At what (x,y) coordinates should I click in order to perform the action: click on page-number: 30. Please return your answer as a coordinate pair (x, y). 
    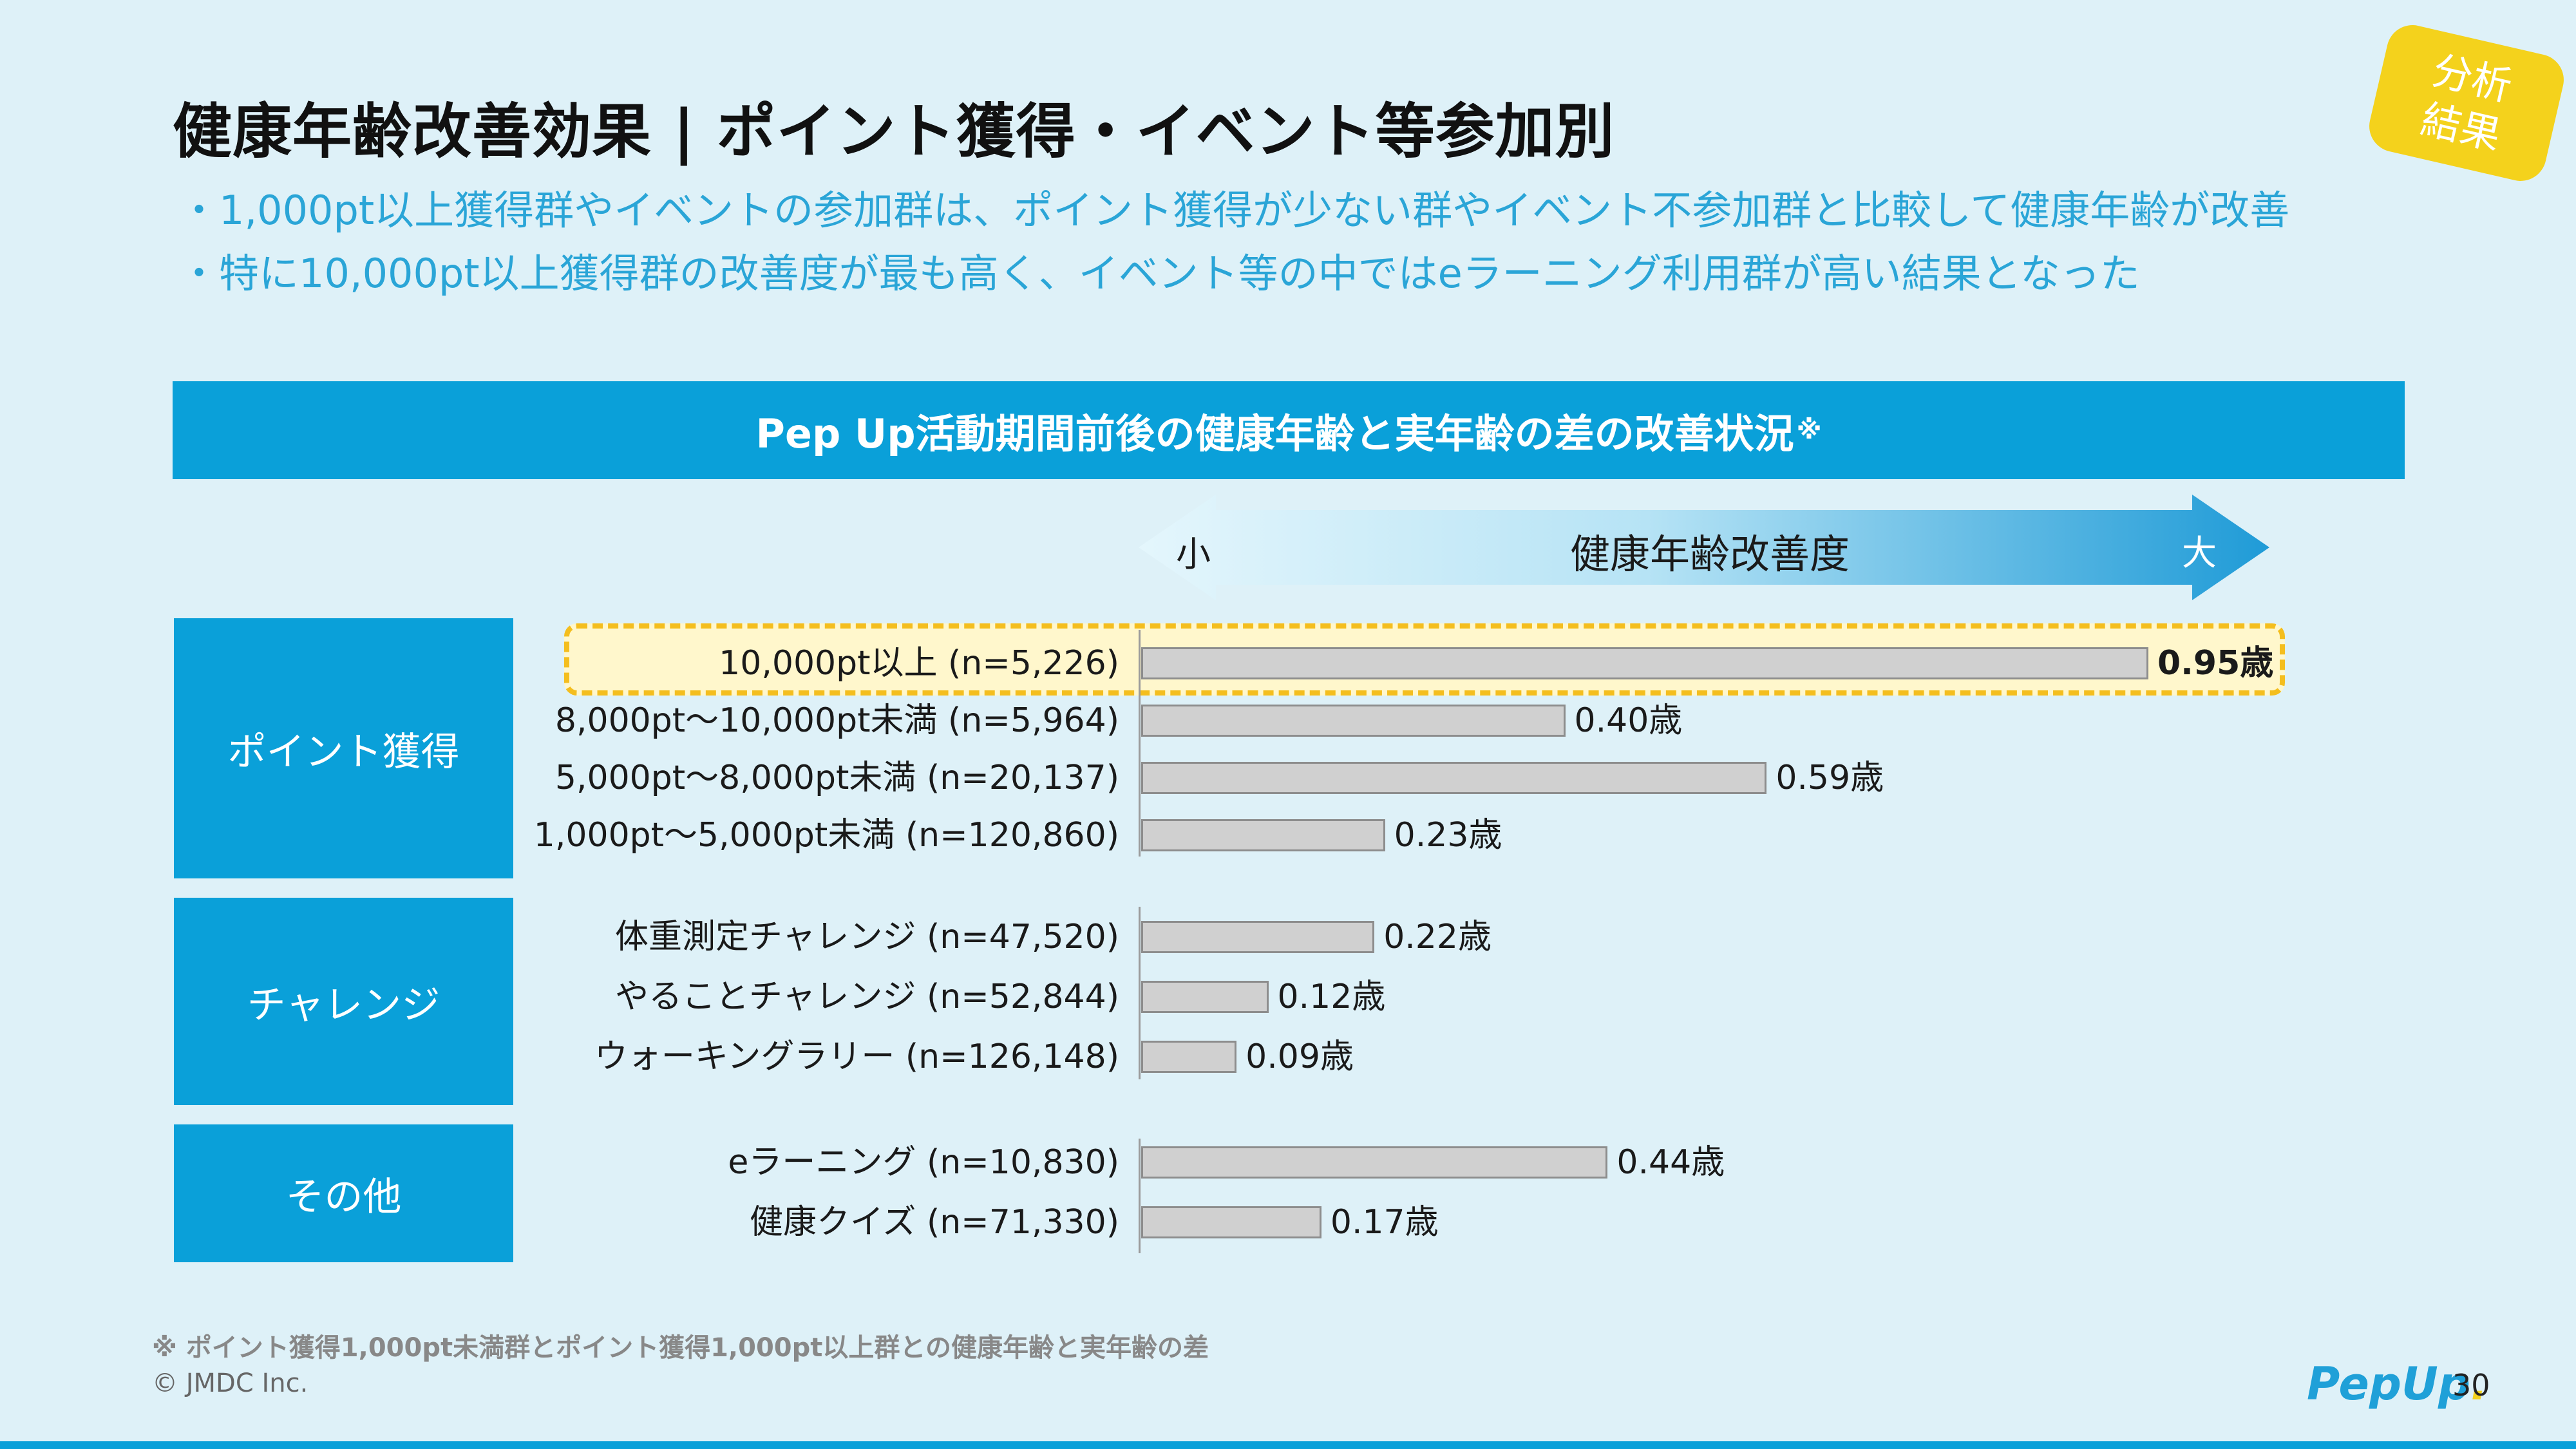
    Looking at the image, I should click on (2471, 1385).